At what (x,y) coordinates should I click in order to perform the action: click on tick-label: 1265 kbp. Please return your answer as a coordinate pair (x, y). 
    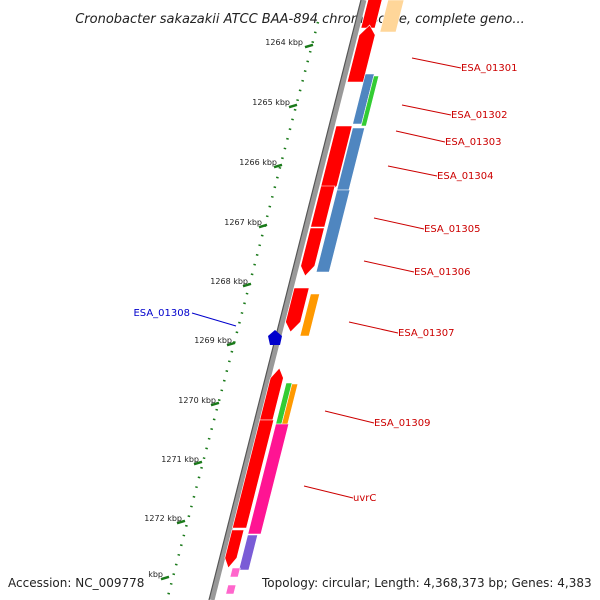
    Looking at the image, I should click on (271, 102).